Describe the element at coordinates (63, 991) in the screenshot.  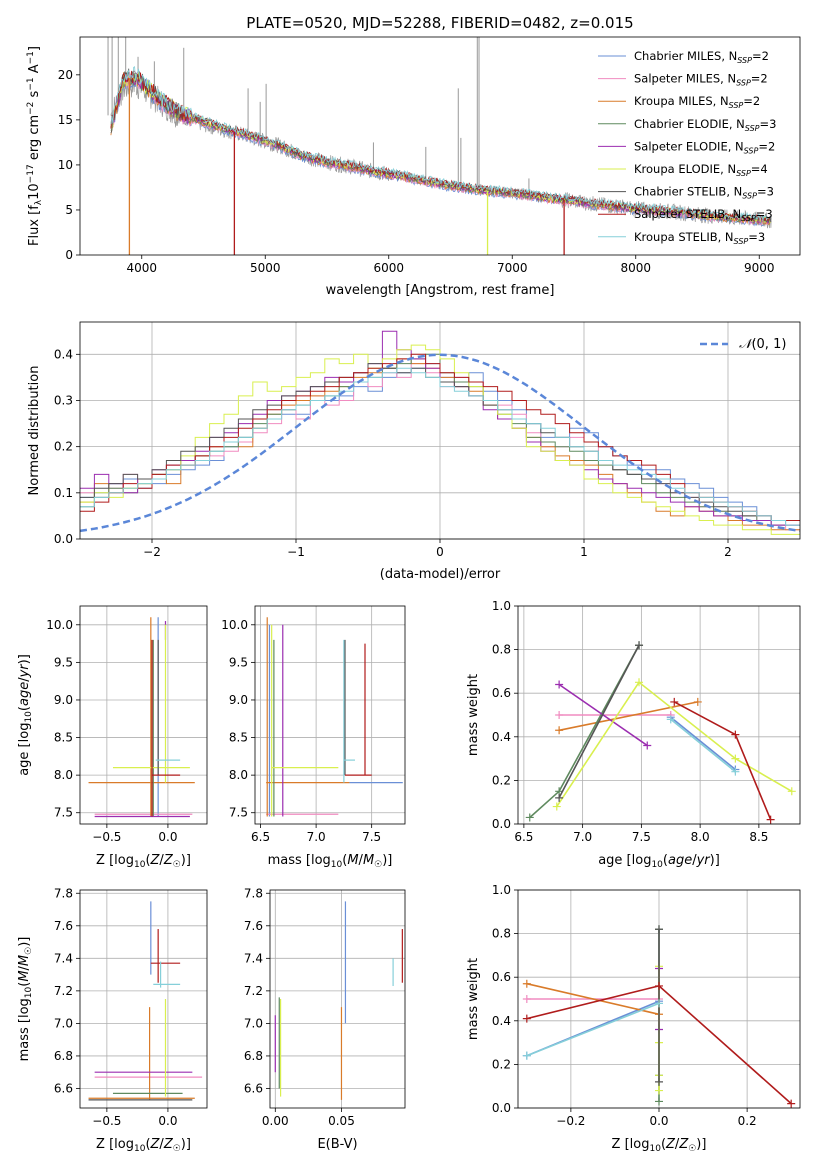
I see `y-tick-label: 7.2` at that location.